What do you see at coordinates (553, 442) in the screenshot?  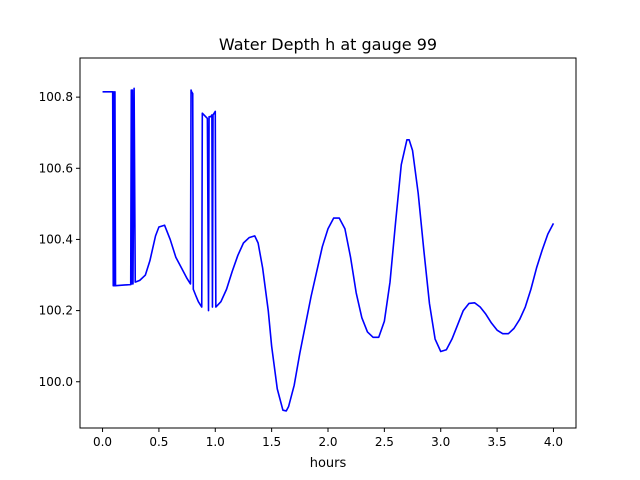 I see `x-tick-label: 4.0` at bounding box center [553, 442].